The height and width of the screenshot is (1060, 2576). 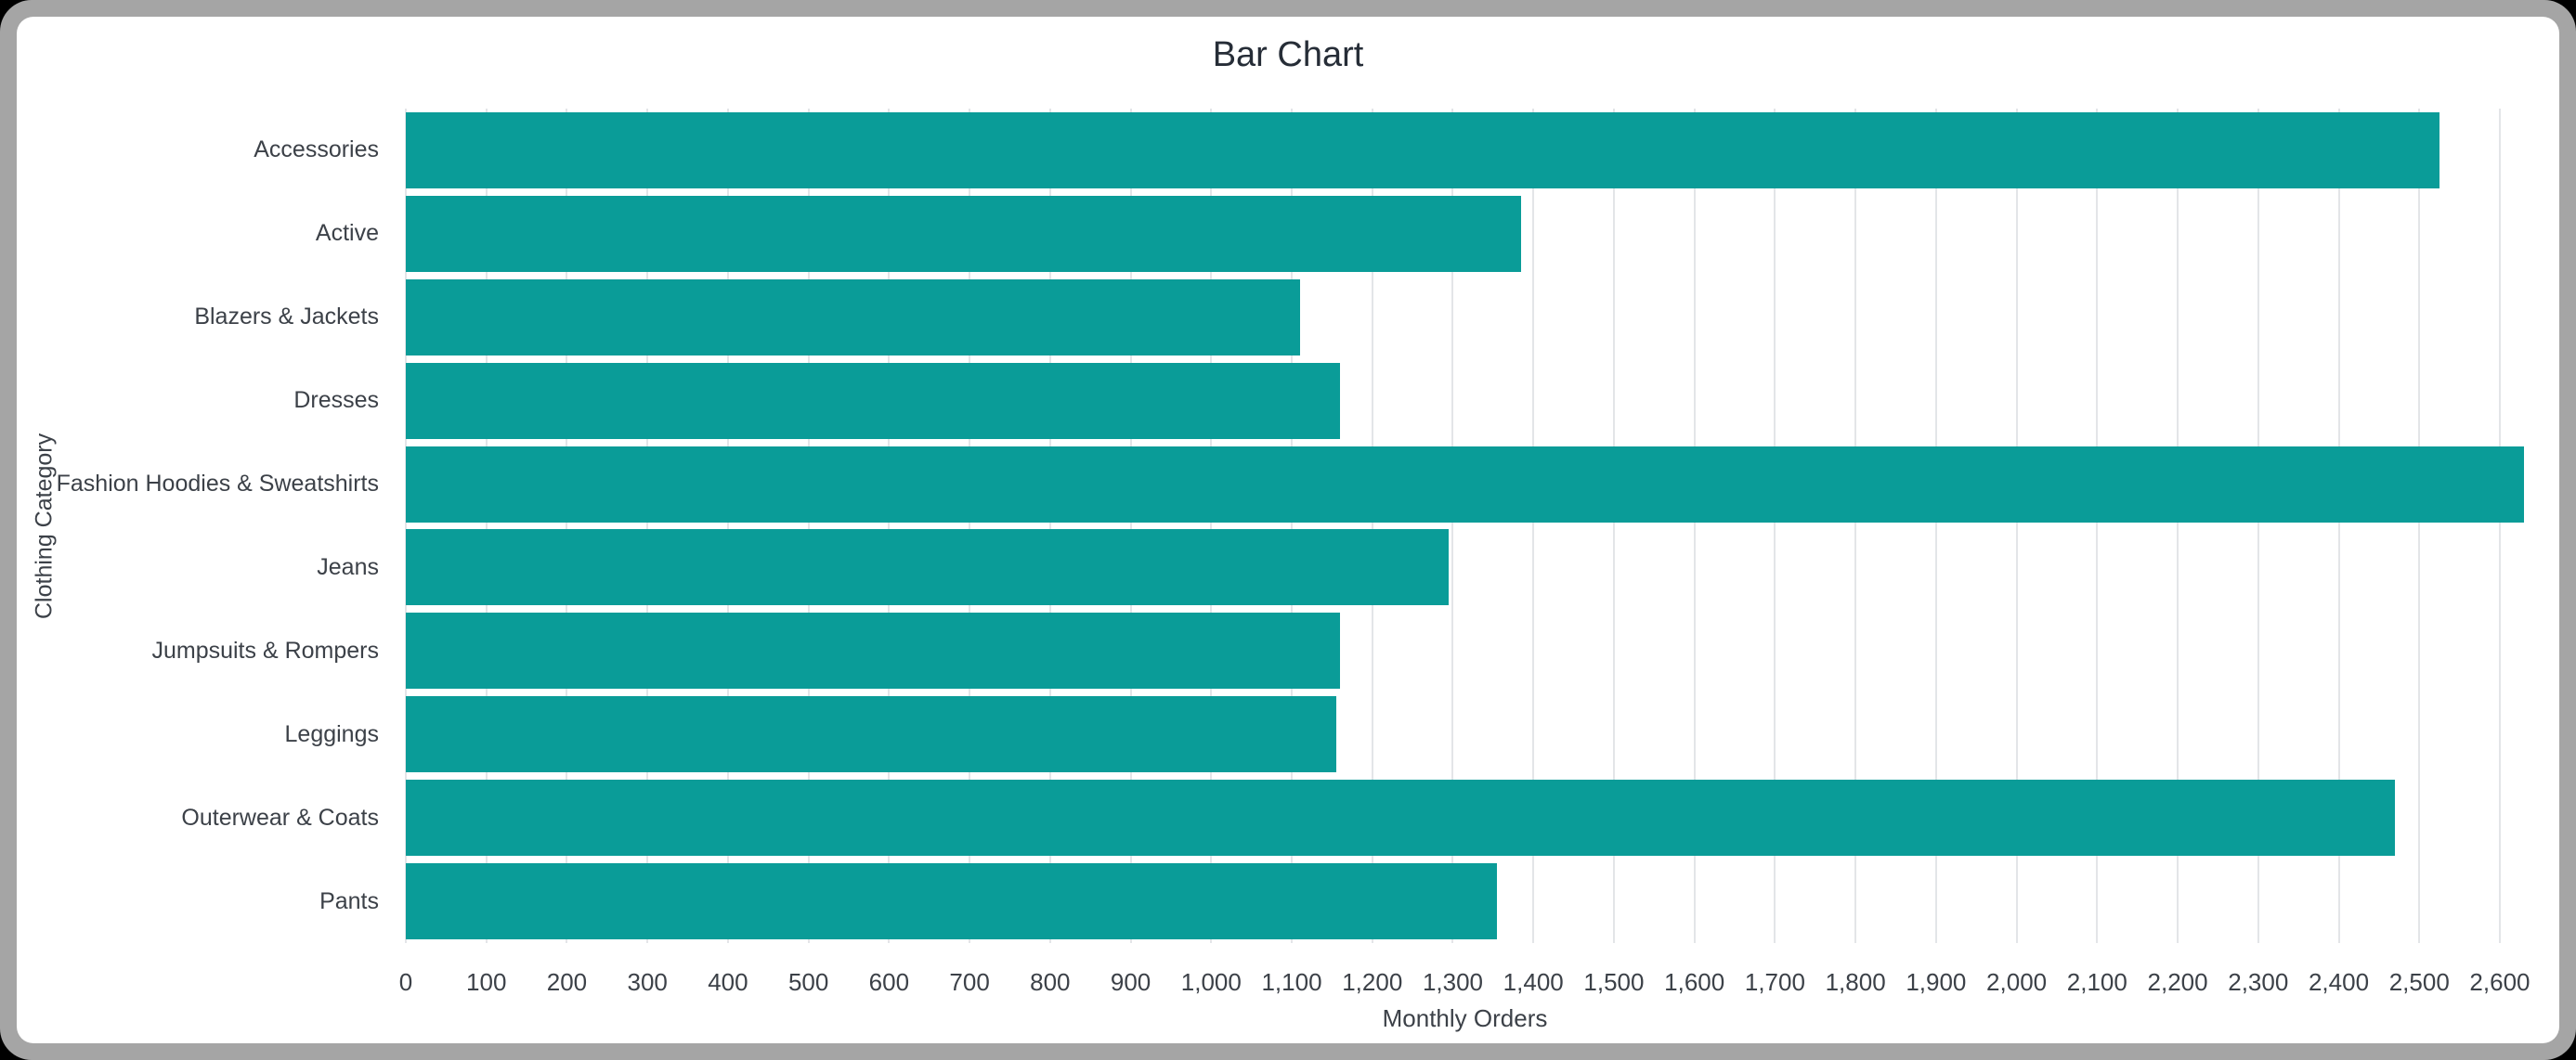 What do you see at coordinates (1130, 982) in the screenshot?
I see `x-tick-label-900: 900` at bounding box center [1130, 982].